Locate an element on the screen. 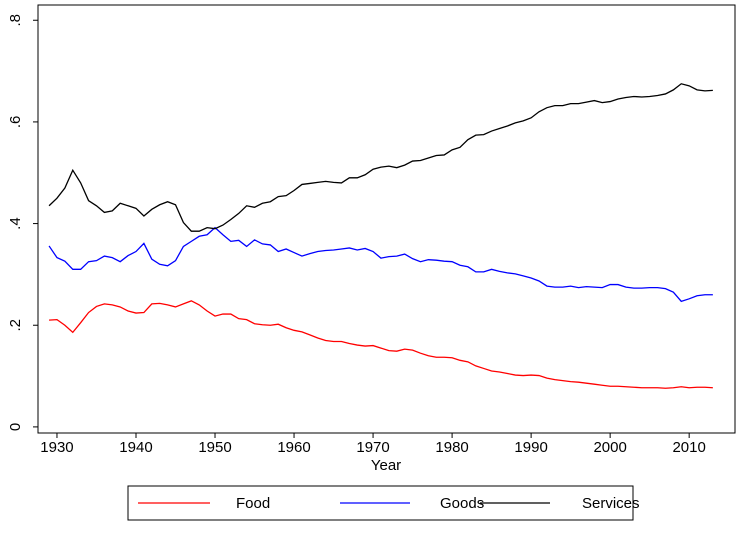 This screenshot has height=542, width=741. y-tick-label: .8 is located at coordinates (15, 20).